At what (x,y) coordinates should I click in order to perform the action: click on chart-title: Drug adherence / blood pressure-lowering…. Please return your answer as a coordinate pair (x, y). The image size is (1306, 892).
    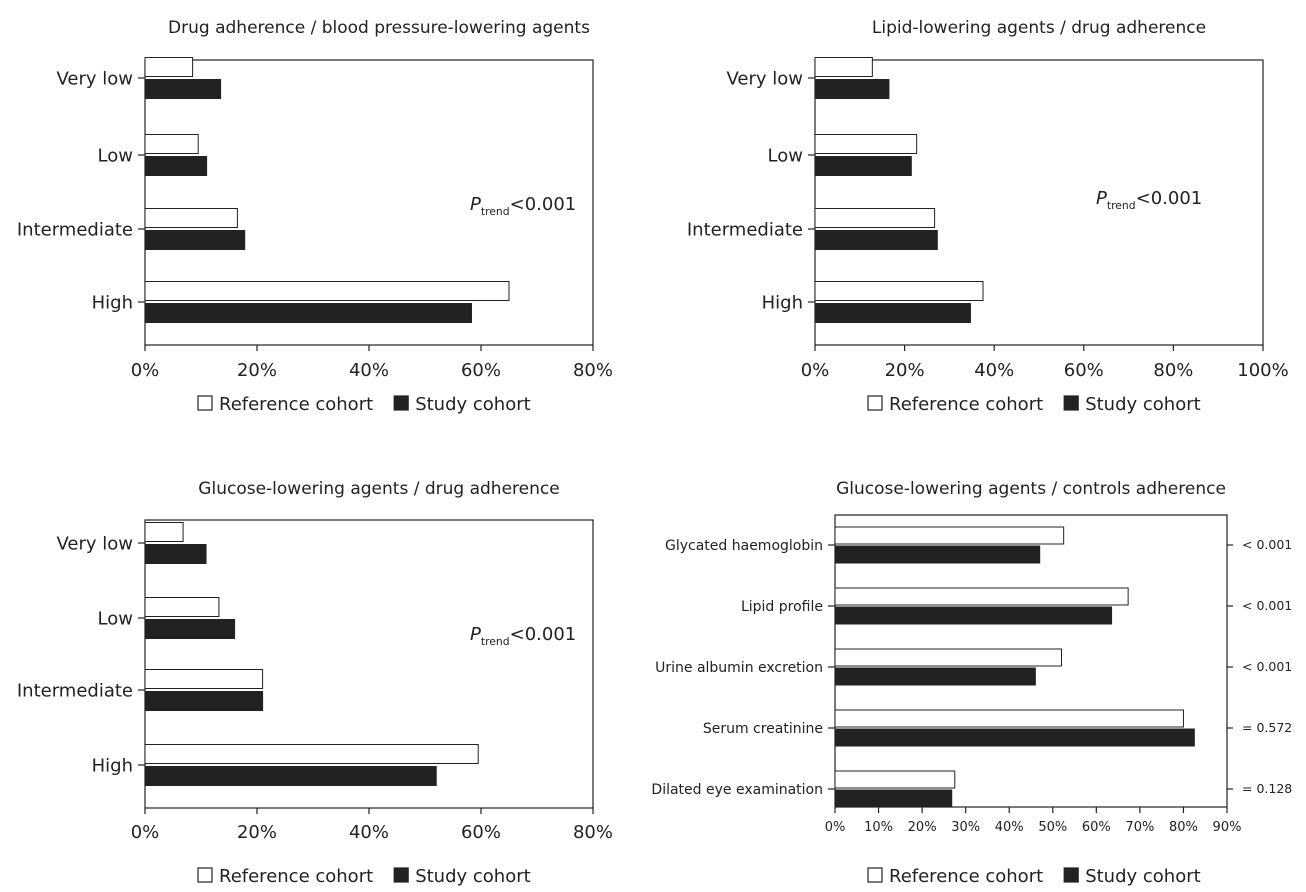
    Looking at the image, I should click on (379, 28).